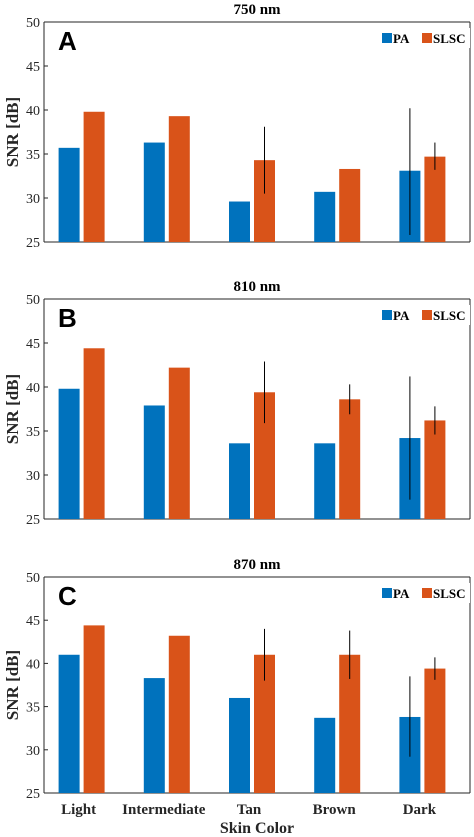 This screenshot has width=474, height=837. What do you see at coordinates (257, 10) in the screenshot?
I see `panel-title: 750 nm` at bounding box center [257, 10].